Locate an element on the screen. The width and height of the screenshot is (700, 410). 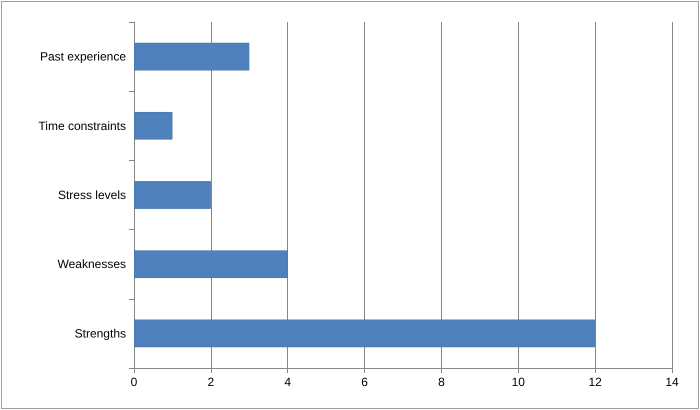
y-tick-label: Weaknesses is located at coordinates (92, 264).